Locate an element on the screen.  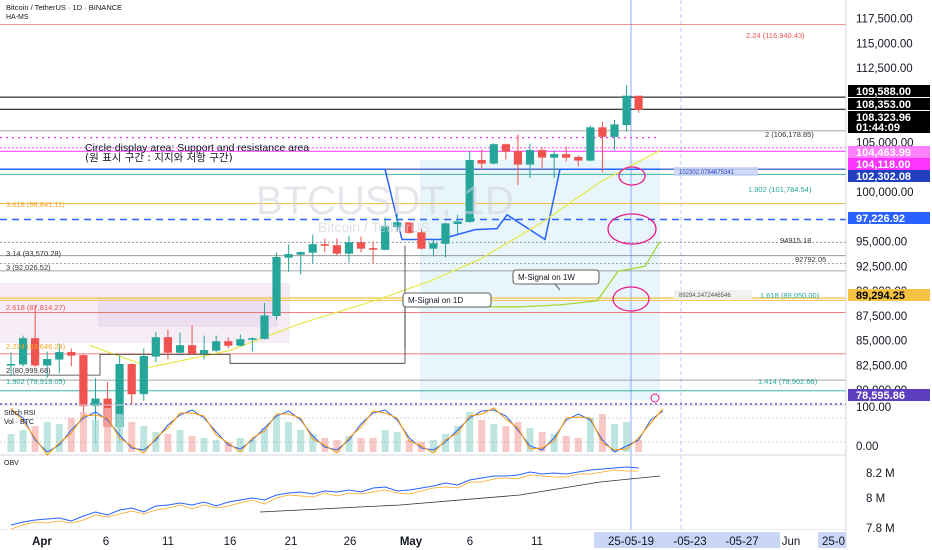
time-edge-label: 25-0 is located at coordinates (833, 542).